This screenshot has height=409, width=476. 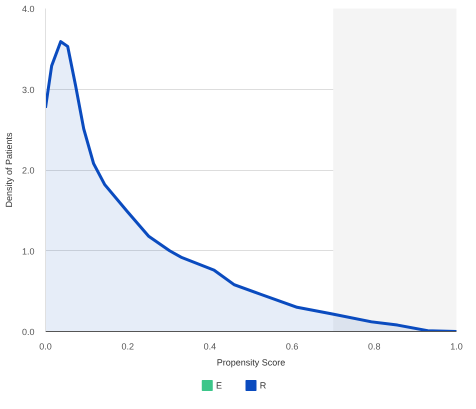 I want to click on x-tick-label: 0.4, so click(x=210, y=347).